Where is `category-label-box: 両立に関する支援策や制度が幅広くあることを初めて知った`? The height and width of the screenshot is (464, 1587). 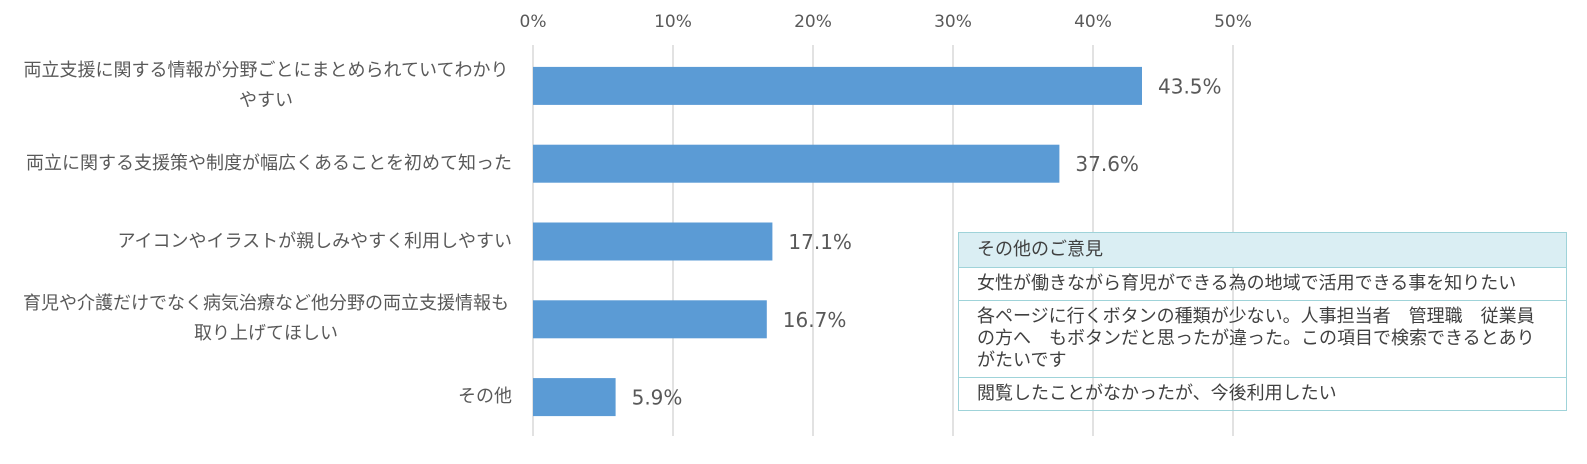
category-label-box: 両立に関する支援策や制度が幅広くあることを初めて知った is located at coordinates (266, 164).